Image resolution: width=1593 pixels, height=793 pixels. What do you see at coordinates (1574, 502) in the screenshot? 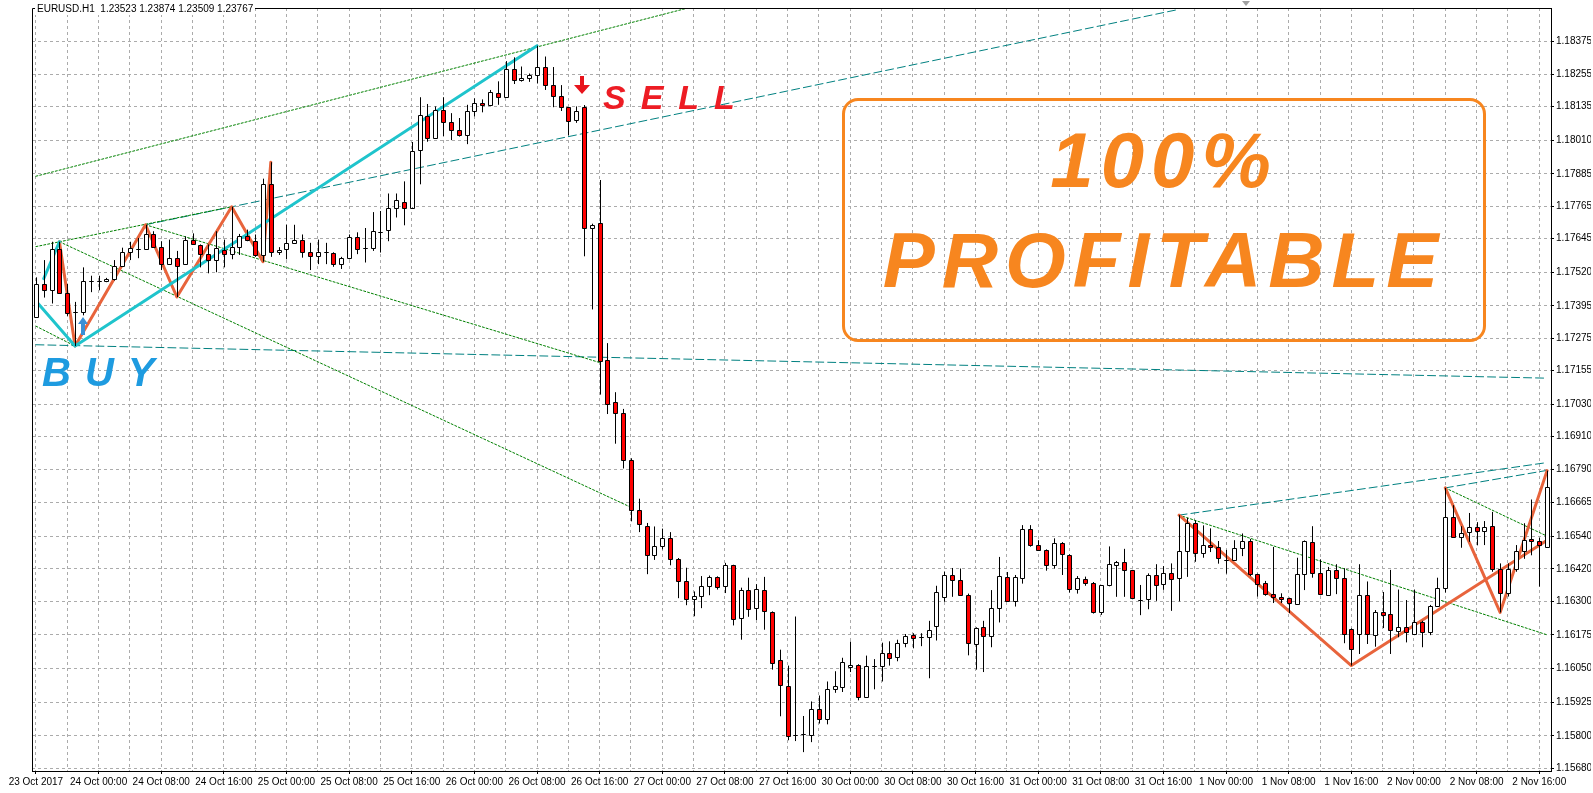
I see `y-tick-label: 1.16665` at bounding box center [1574, 502].